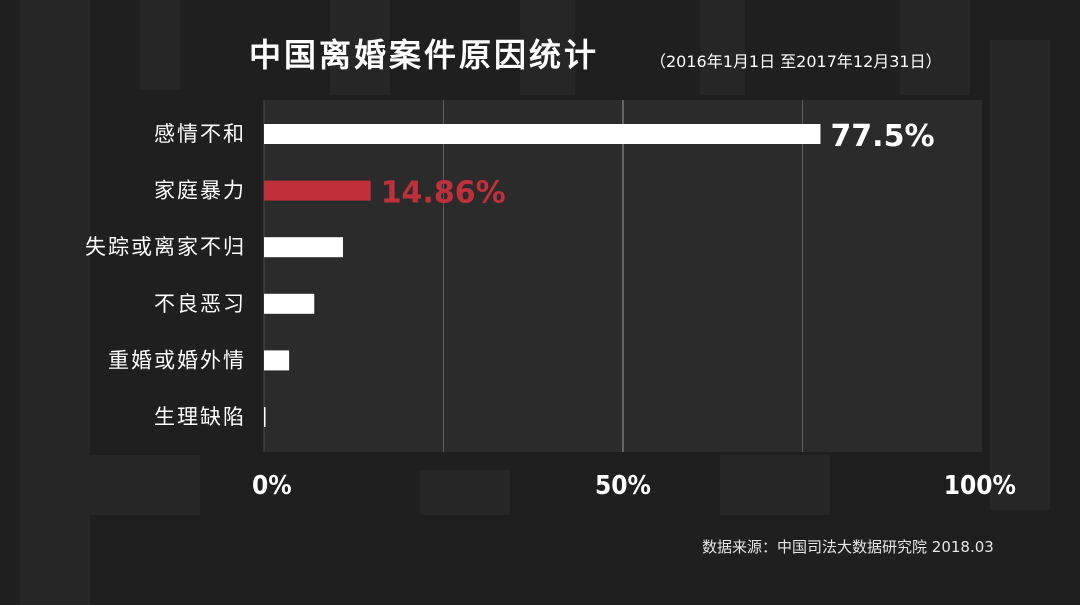  What do you see at coordinates (200, 134) in the screenshot?
I see `category-label-1: 感情不和` at bounding box center [200, 134].